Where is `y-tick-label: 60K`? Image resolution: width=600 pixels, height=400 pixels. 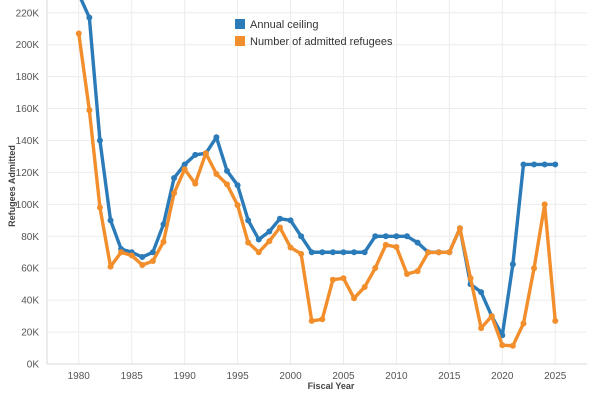 y-tick-label: 60K is located at coordinates (30, 269).